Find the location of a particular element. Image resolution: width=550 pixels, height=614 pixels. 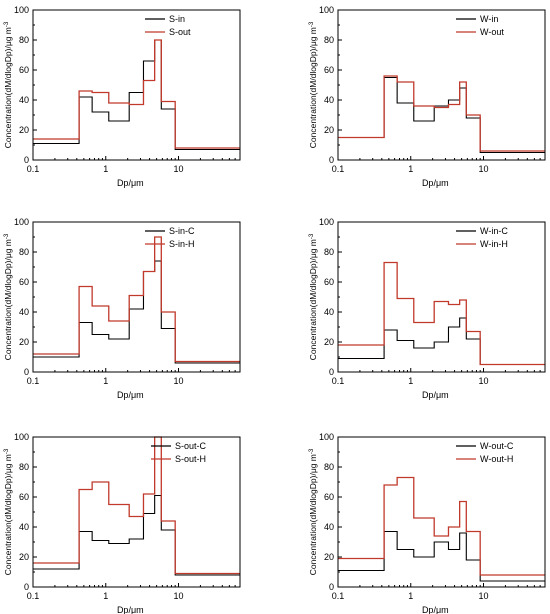

legend-label-w-in: W-in is located at coordinates (489, 19).